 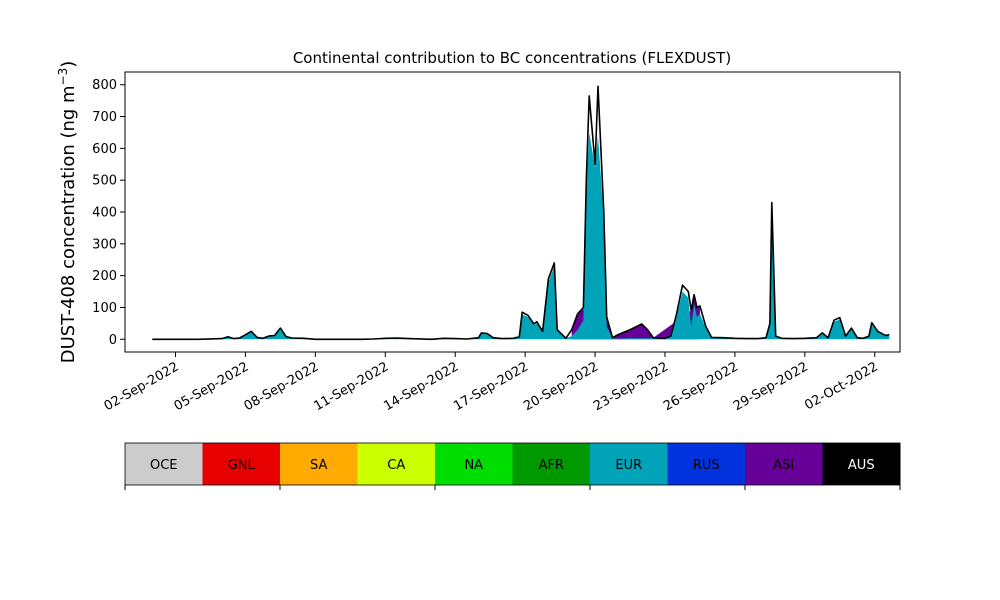 I want to click on x-tick-label: 26-Sep-2022, so click(x=701, y=386).